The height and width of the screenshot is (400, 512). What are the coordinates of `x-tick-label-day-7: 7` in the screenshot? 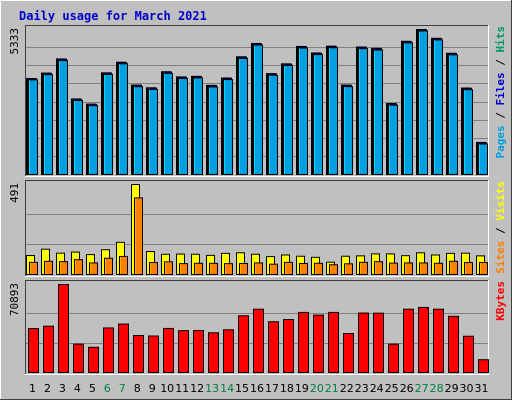 It's located at (122, 388).